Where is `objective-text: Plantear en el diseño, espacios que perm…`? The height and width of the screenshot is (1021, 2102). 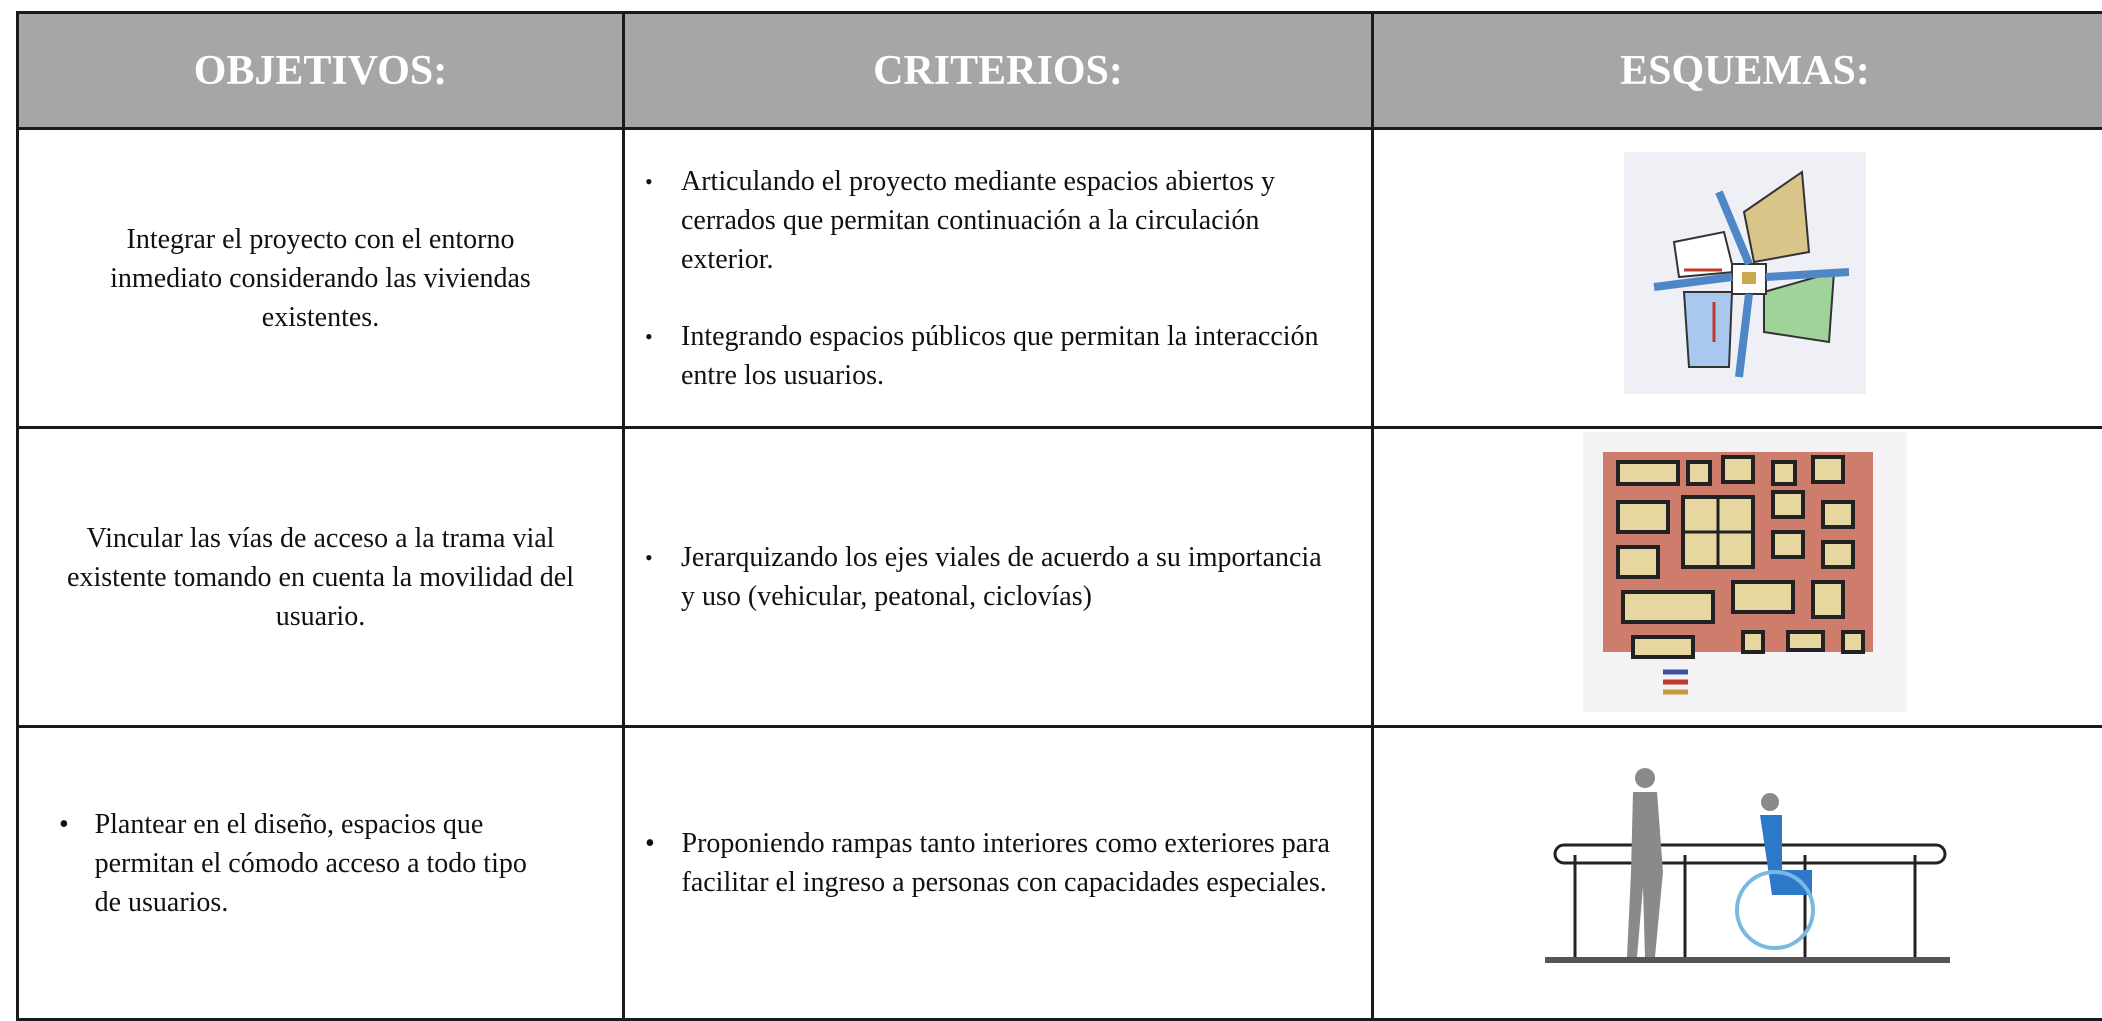
objective-text: Plantear en el diseño, espacios que perm… is located at coordinates (344, 863).